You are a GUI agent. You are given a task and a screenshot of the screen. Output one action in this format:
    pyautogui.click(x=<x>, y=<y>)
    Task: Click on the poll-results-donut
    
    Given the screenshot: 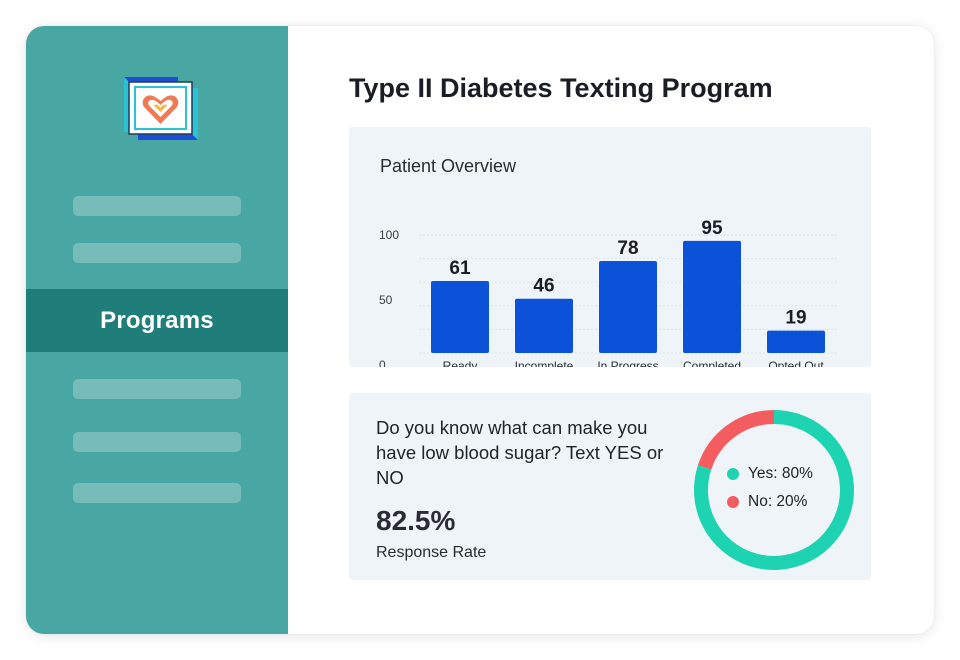 What is the action you would take?
    pyautogui.click(x=774, y=490)
    